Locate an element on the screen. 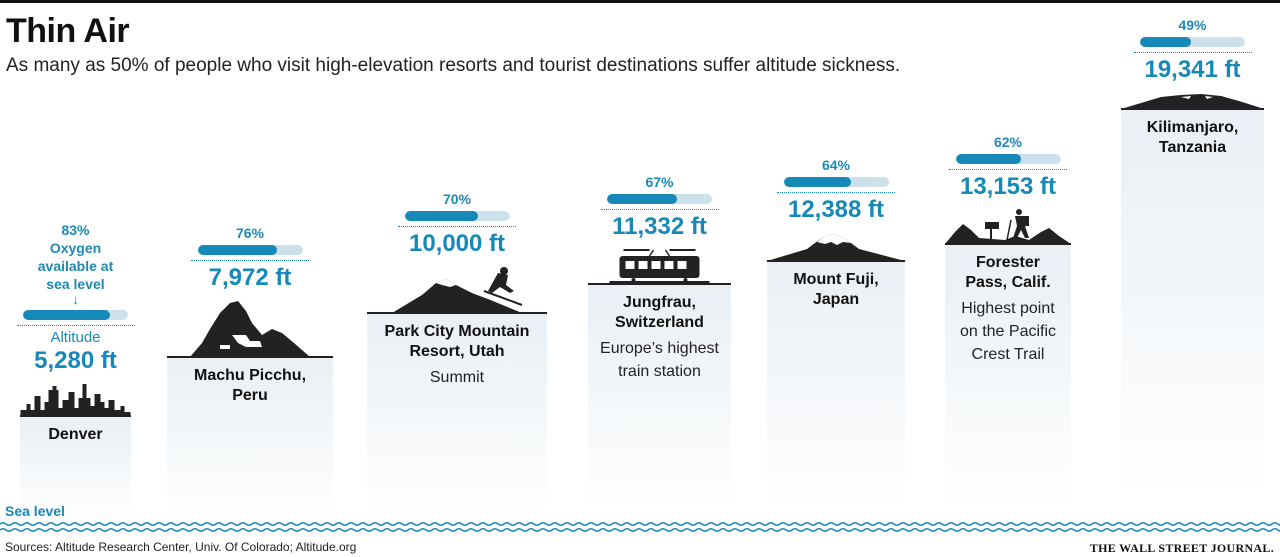 This screenshot has height=557, width=1280. place-note-line: Crest Trail is located at coordinates (1008, 354).